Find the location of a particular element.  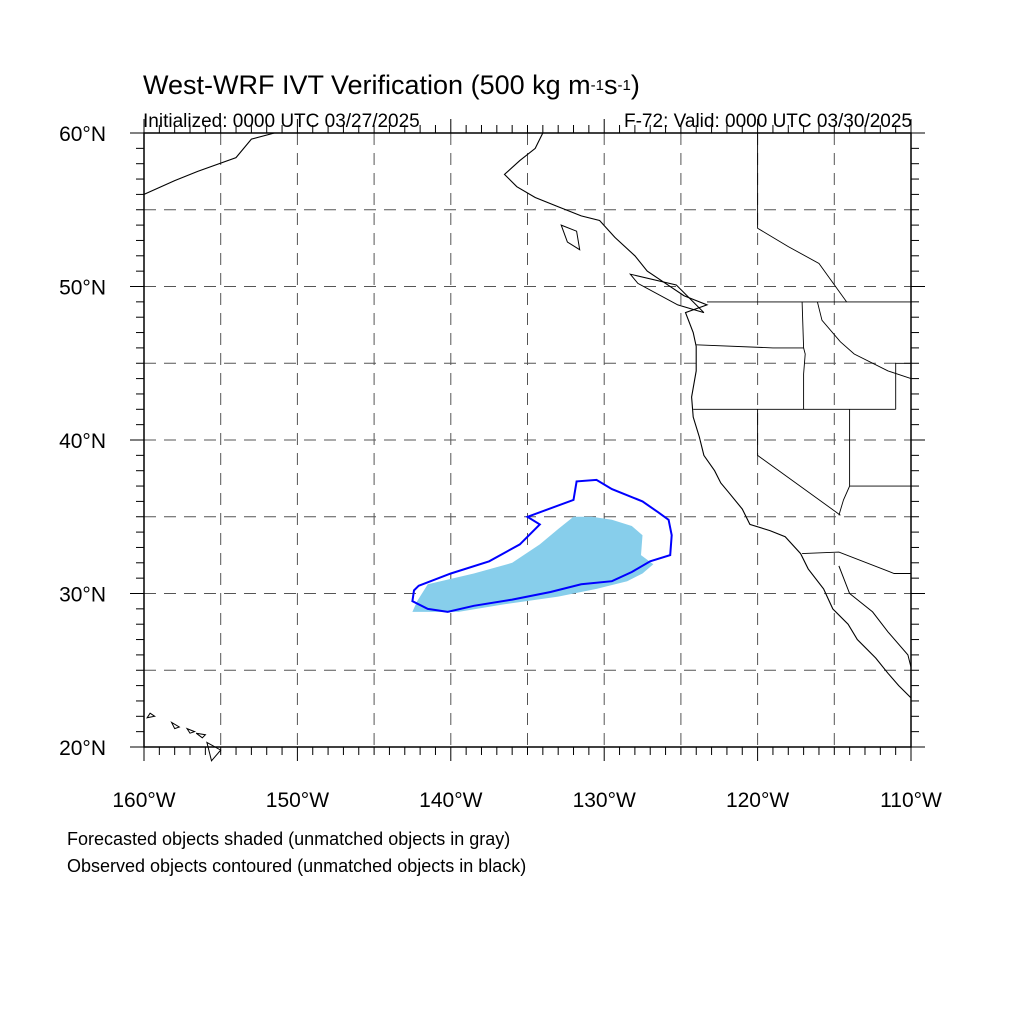

y-tick-label: 40°N is located at coordinates (82, 441).